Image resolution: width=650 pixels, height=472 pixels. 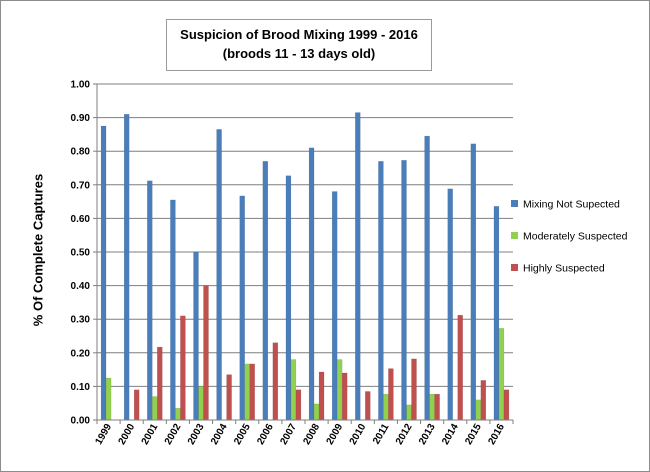 I want to click on y-tick-label: 0.80, so click(x=81, y=152).